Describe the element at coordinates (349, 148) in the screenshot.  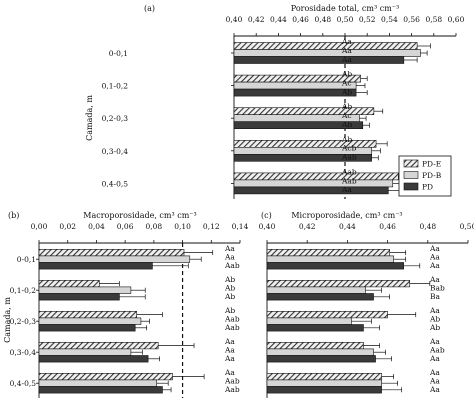
I see `significance-letter: Acb` at that location.